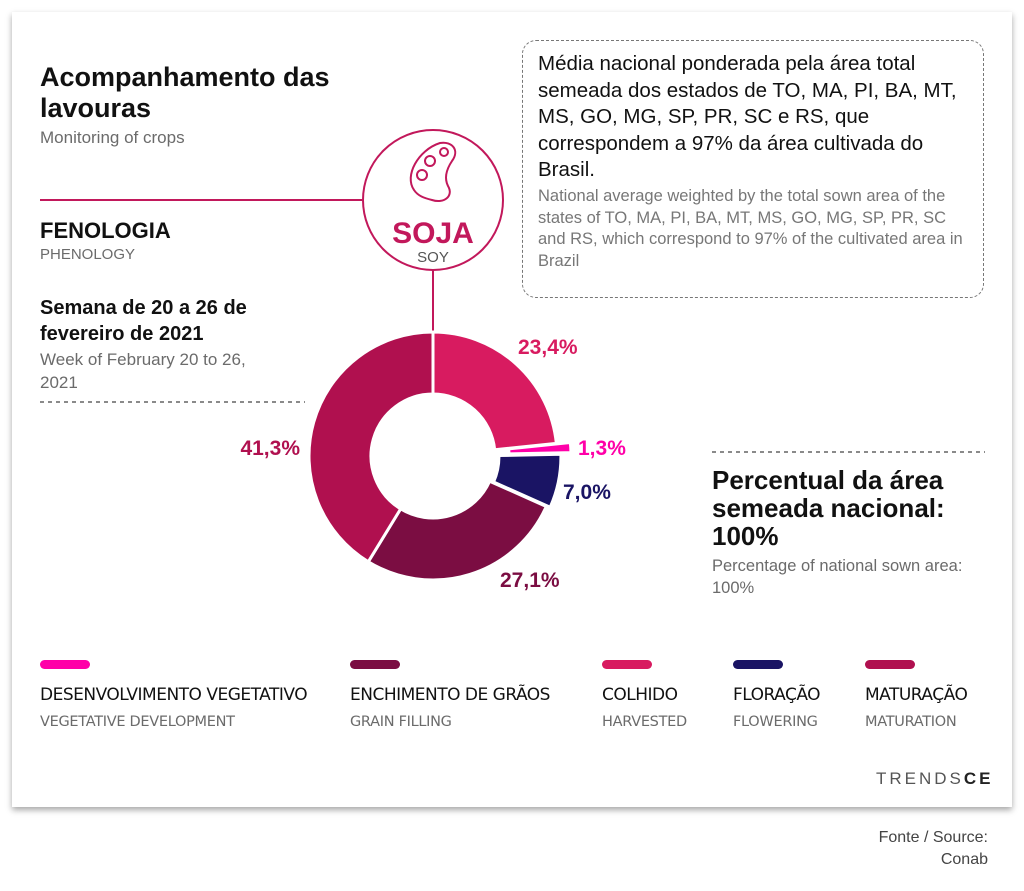 This screenshot has width=1024, height=891. I want to click on data-label-floracao: 7,0%, so click(587, 492).